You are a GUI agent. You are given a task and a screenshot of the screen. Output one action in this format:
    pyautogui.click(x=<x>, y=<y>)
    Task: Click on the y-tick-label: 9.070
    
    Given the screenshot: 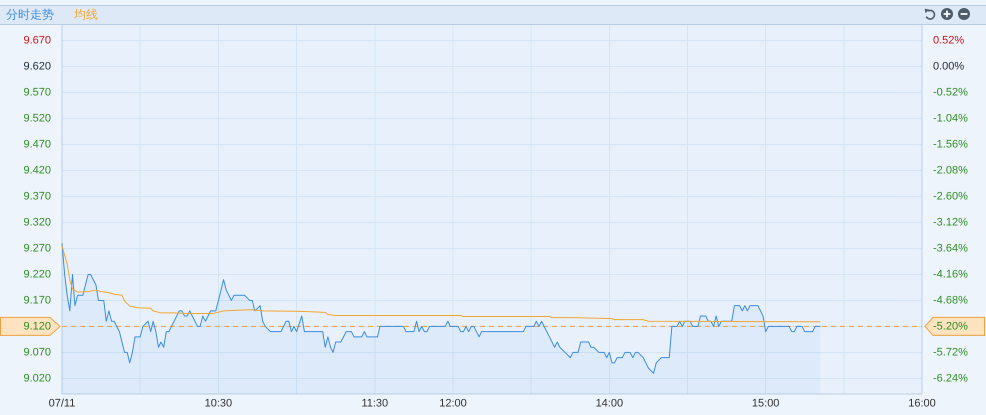 What is the action you would take?
    pyautogui.click(x=37, y=352)
    